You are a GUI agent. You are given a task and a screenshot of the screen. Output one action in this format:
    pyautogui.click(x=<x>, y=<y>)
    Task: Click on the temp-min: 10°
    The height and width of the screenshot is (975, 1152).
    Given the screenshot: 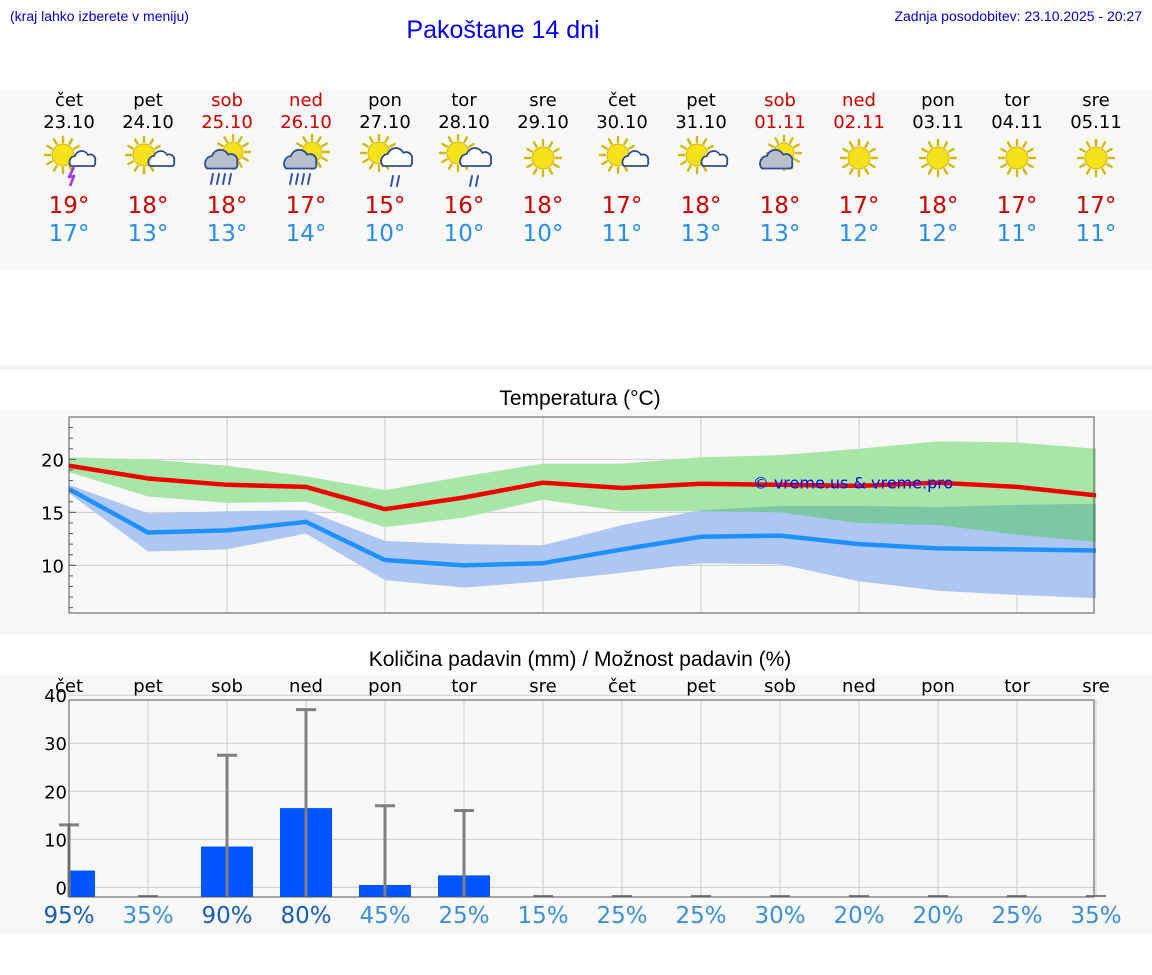 What is the action you would take?
    pyautogui.click(x=543, y=234)
    